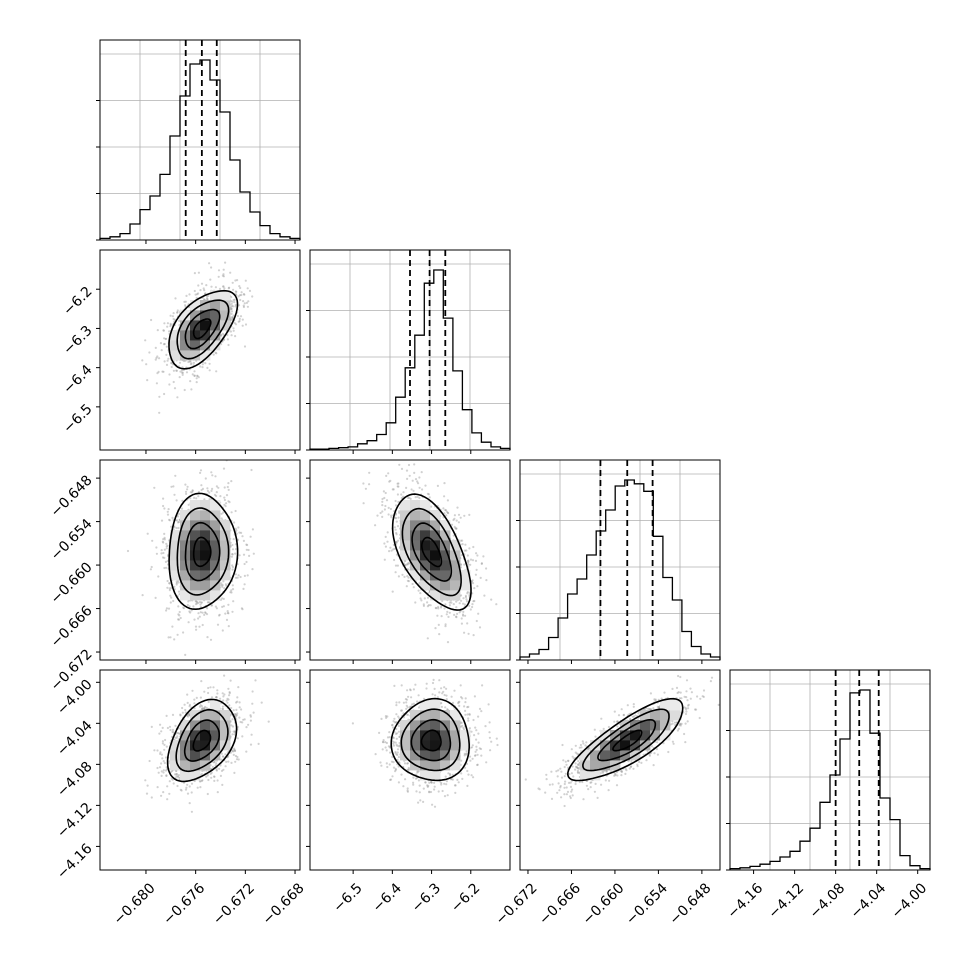  What do you see at coordinates (431, 552) in the screenshot?
I see `contour-lines` at bounding box center [431, 552].